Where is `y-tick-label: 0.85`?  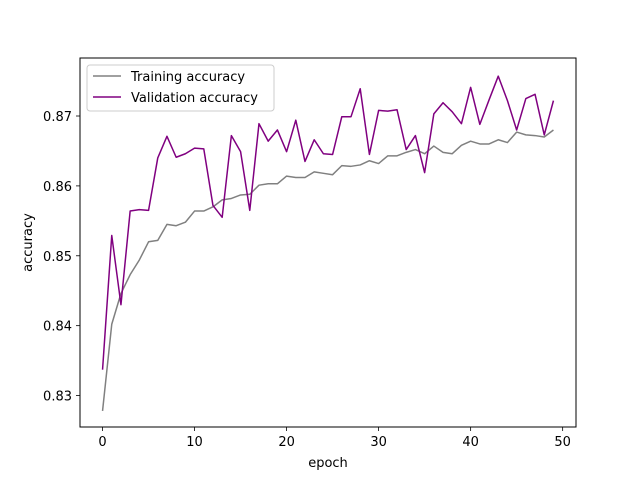 y-tick-label: 0.85 is located at coordinates (57, 257).